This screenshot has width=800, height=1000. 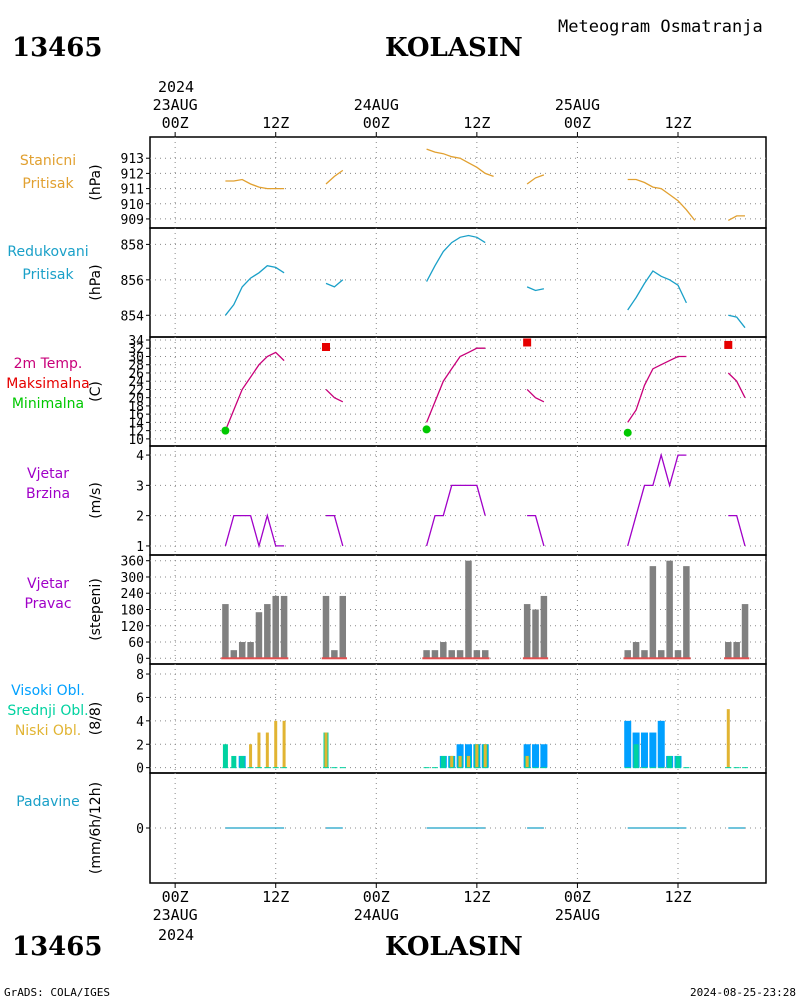 I want to click on bottom-date-label: 23AUG, so click(x=175, y=915).